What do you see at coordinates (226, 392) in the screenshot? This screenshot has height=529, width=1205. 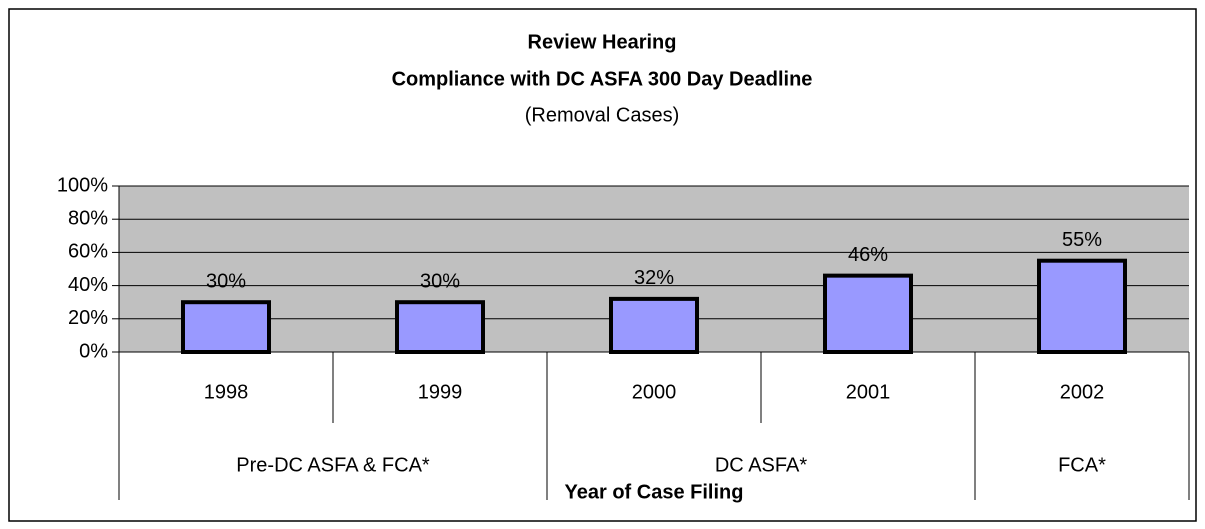 I see `x-tick-label: 1998` at bounding box center [226, 392].